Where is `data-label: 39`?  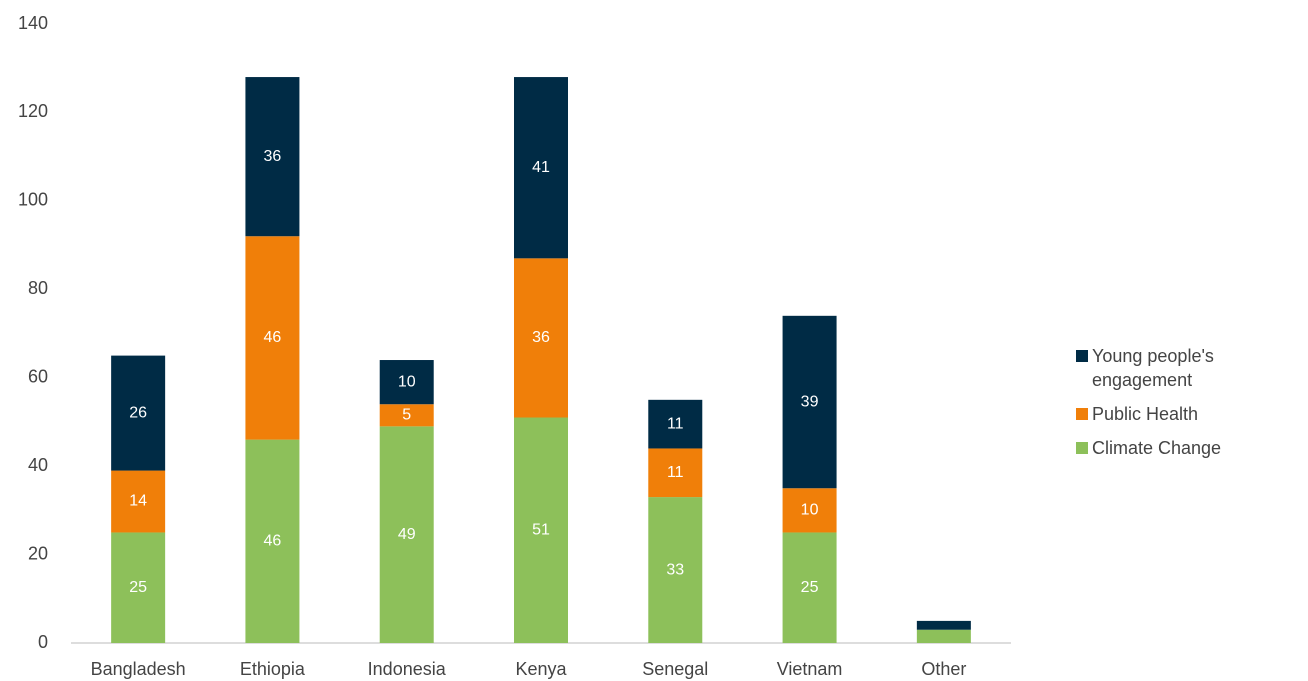 data-label: 39 is located at coordinates (810, 401).